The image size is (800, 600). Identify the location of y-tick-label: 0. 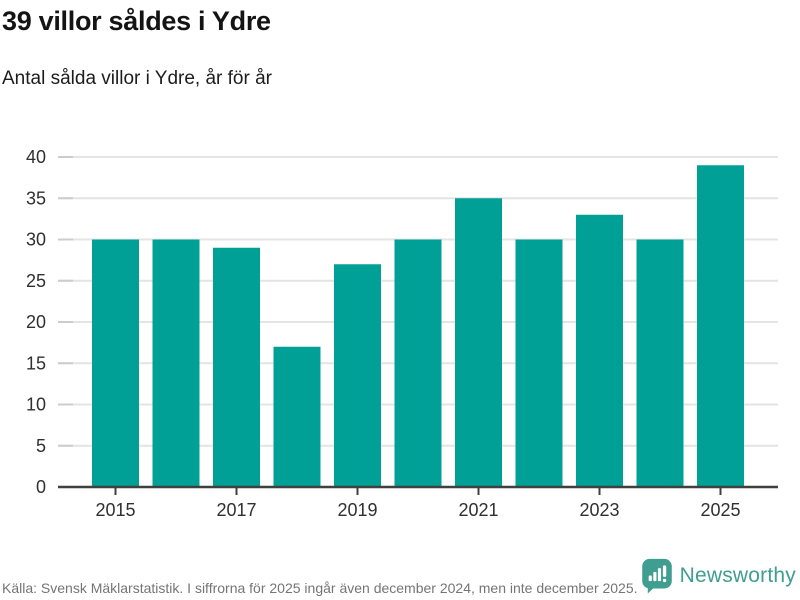
(41, 487).